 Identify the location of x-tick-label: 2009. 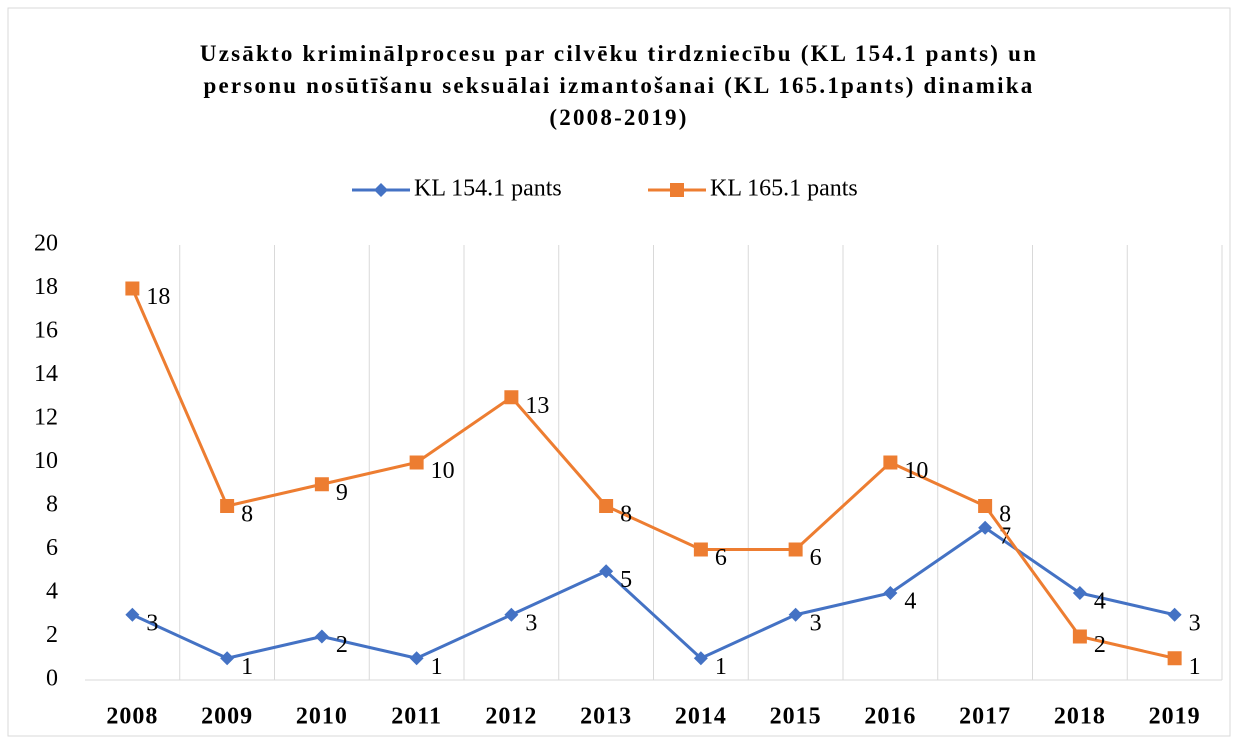
(227, 717).